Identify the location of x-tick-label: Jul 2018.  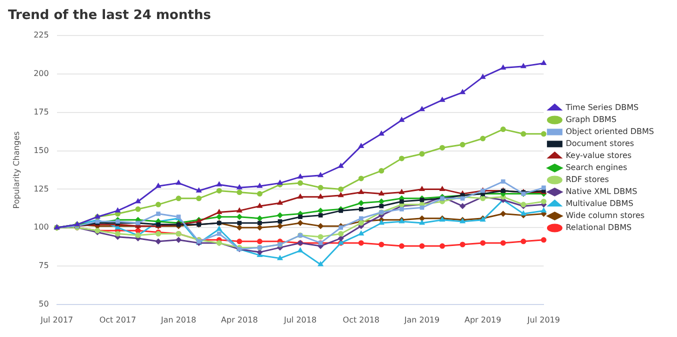
(300, 319).